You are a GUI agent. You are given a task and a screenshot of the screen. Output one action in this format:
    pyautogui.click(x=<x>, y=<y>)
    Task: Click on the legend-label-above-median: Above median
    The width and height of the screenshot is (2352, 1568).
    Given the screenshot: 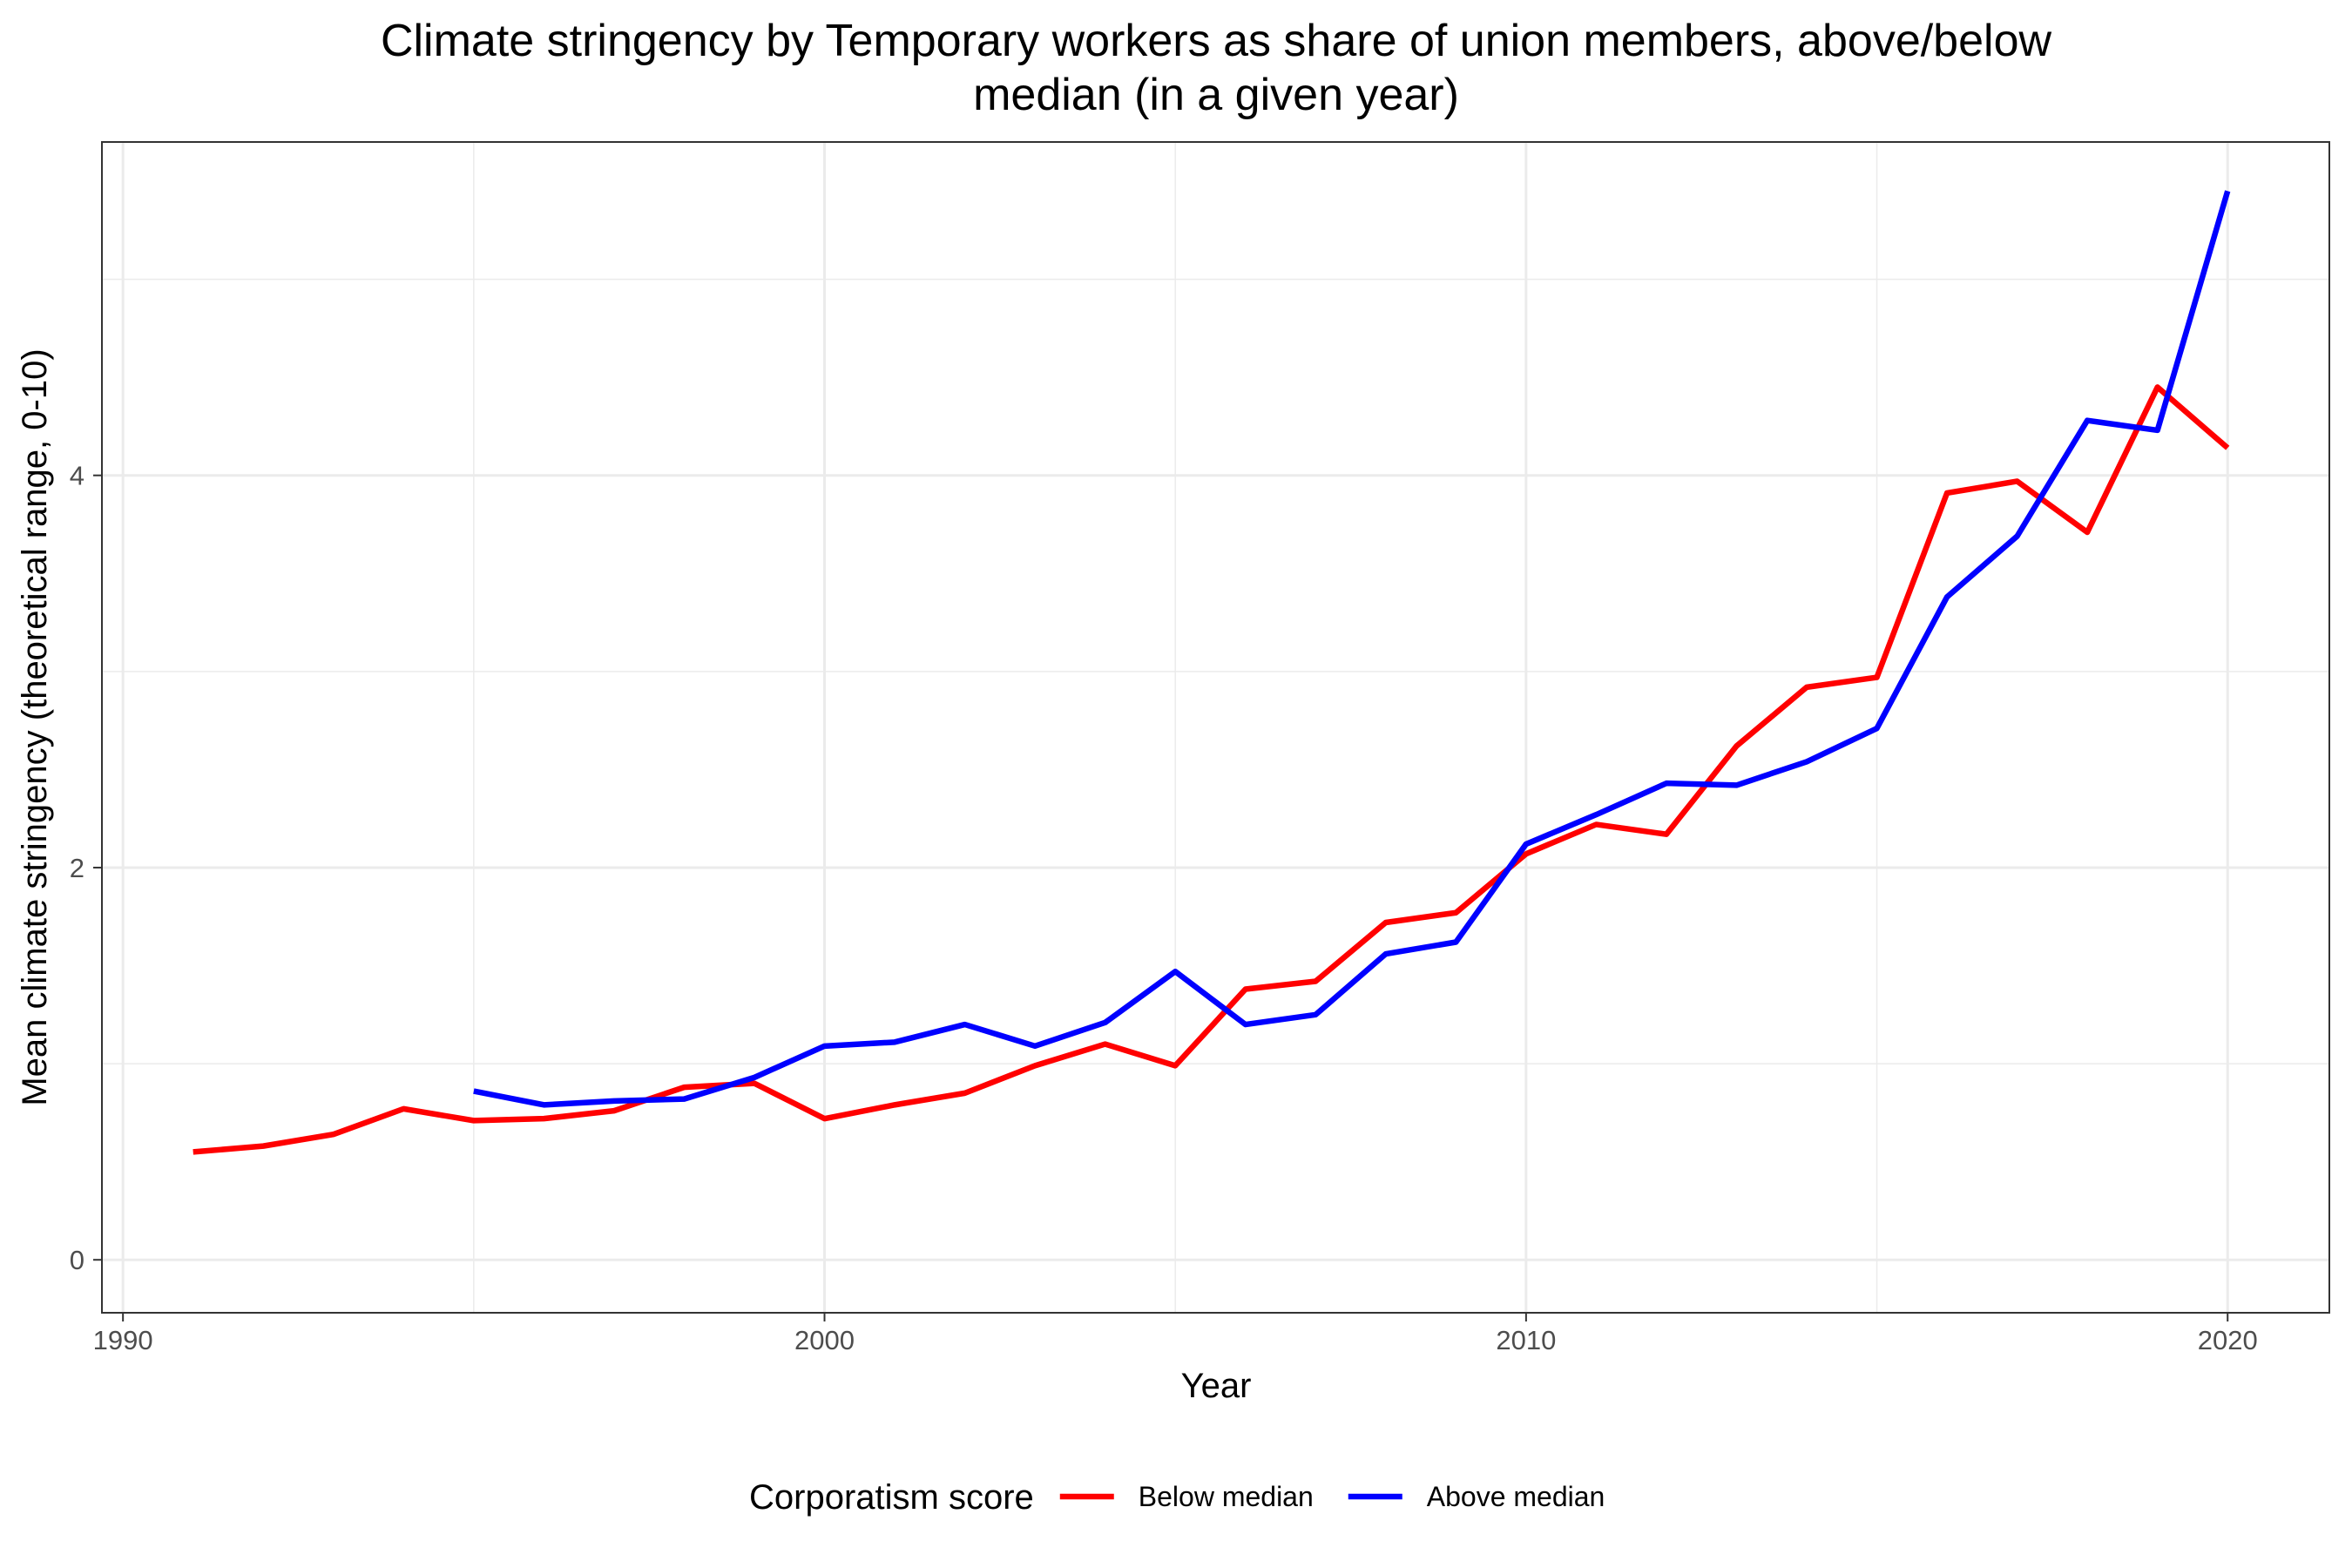 What is the action you would take?
    pyautogui.click(x=1516, y=1497)
    